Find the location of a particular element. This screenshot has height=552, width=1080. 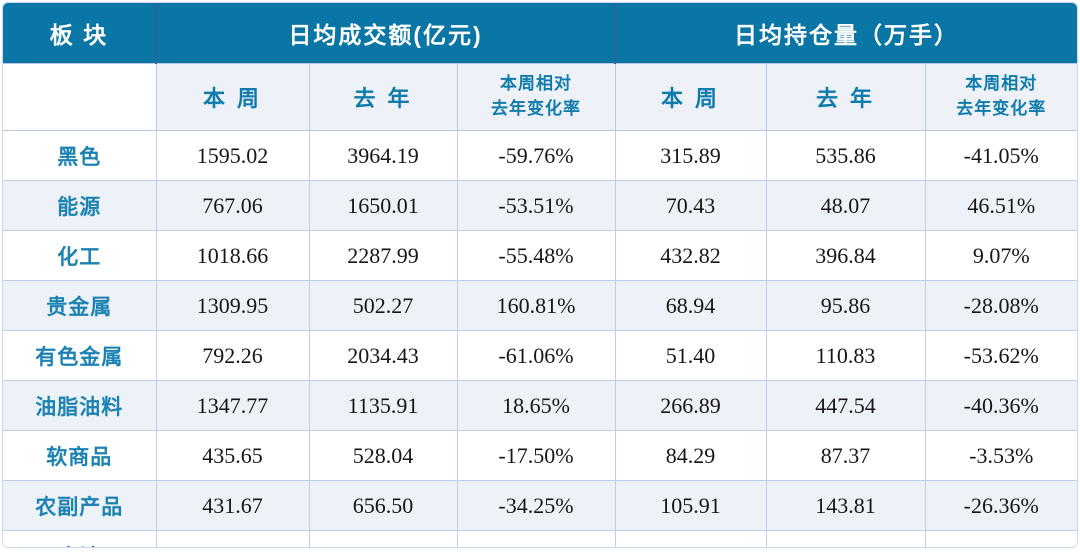

table-cell: 1650.01 is located at coordinates (383, 205).